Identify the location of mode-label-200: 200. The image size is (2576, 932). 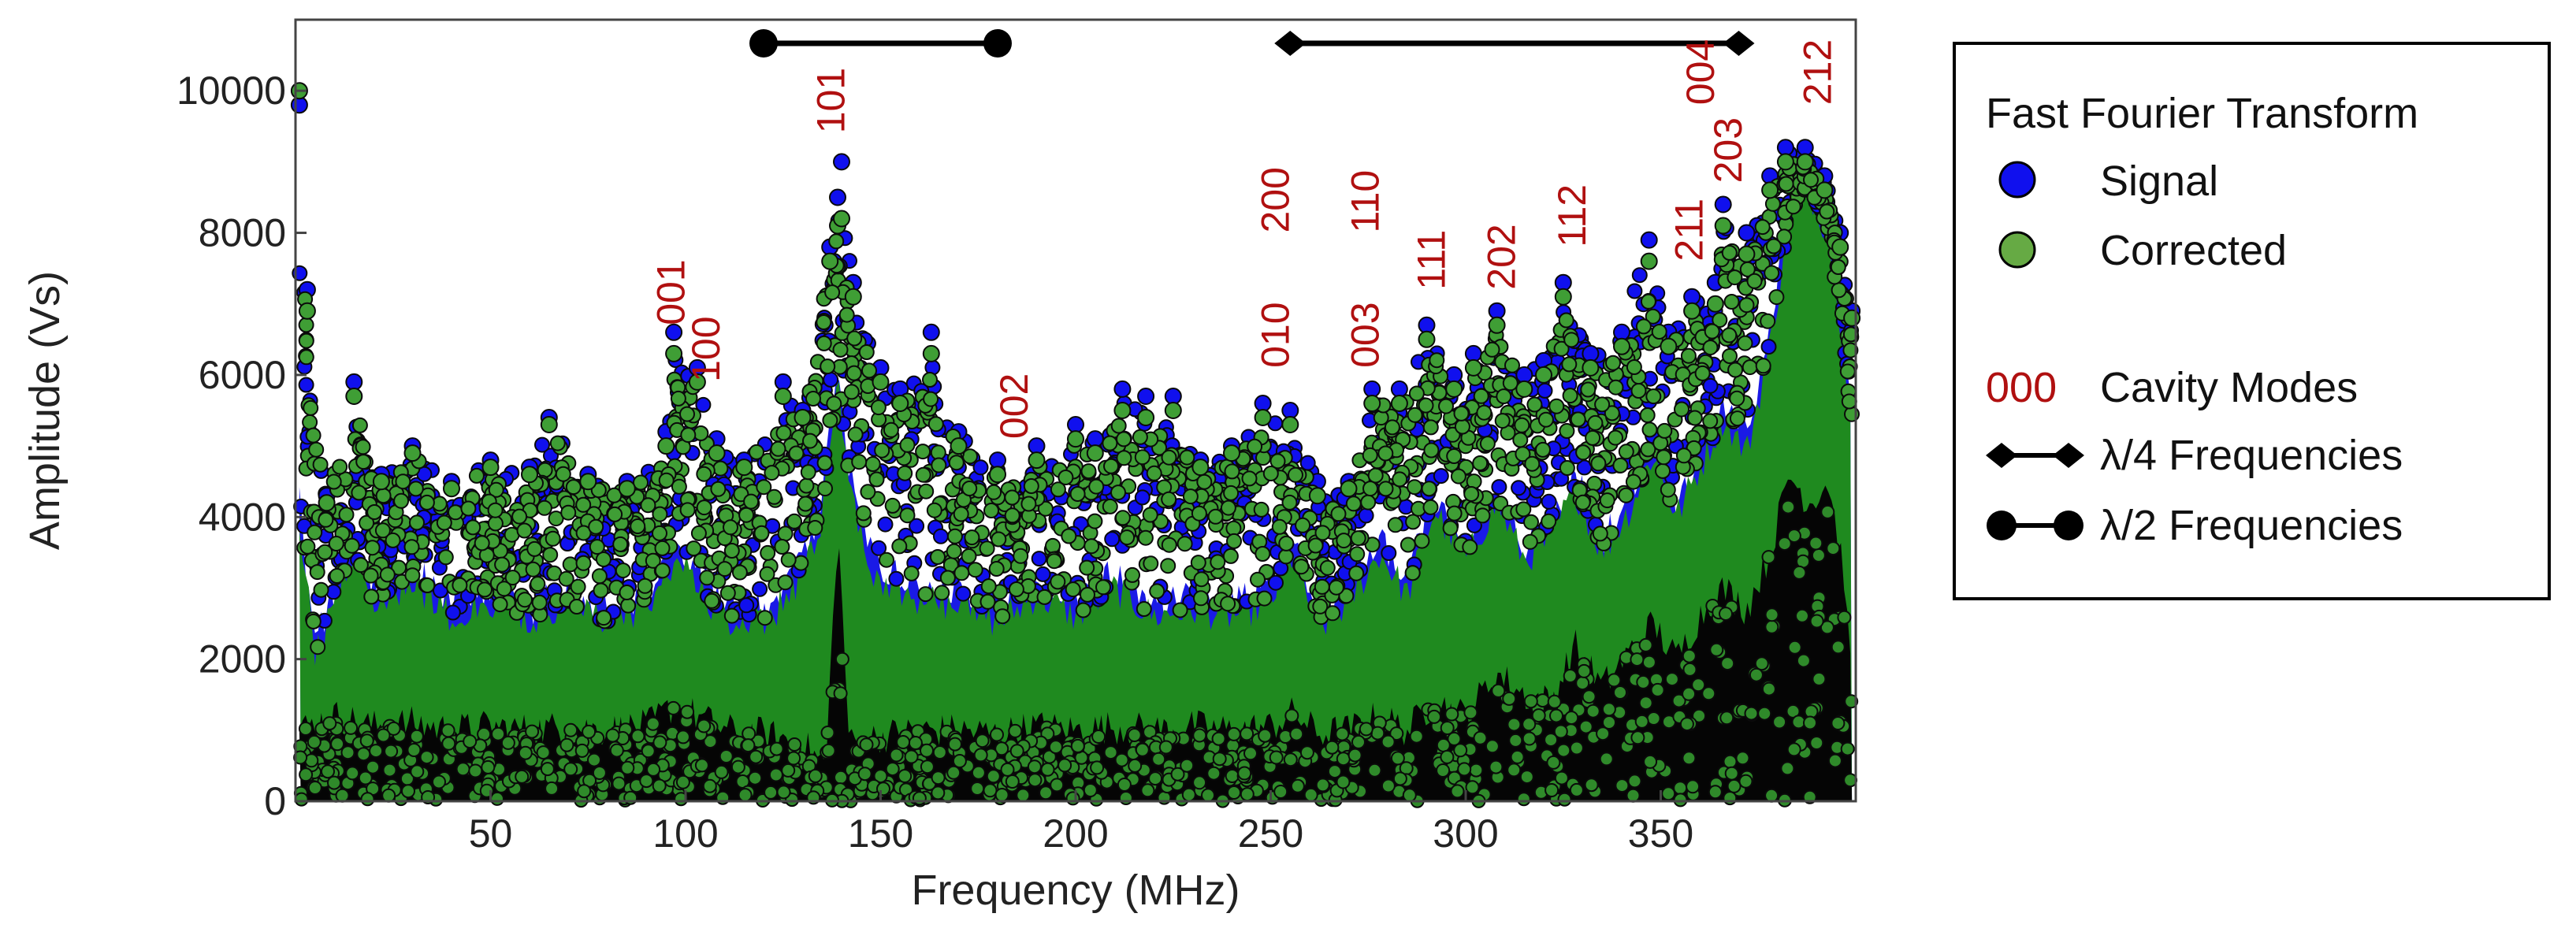
(1276, 199).